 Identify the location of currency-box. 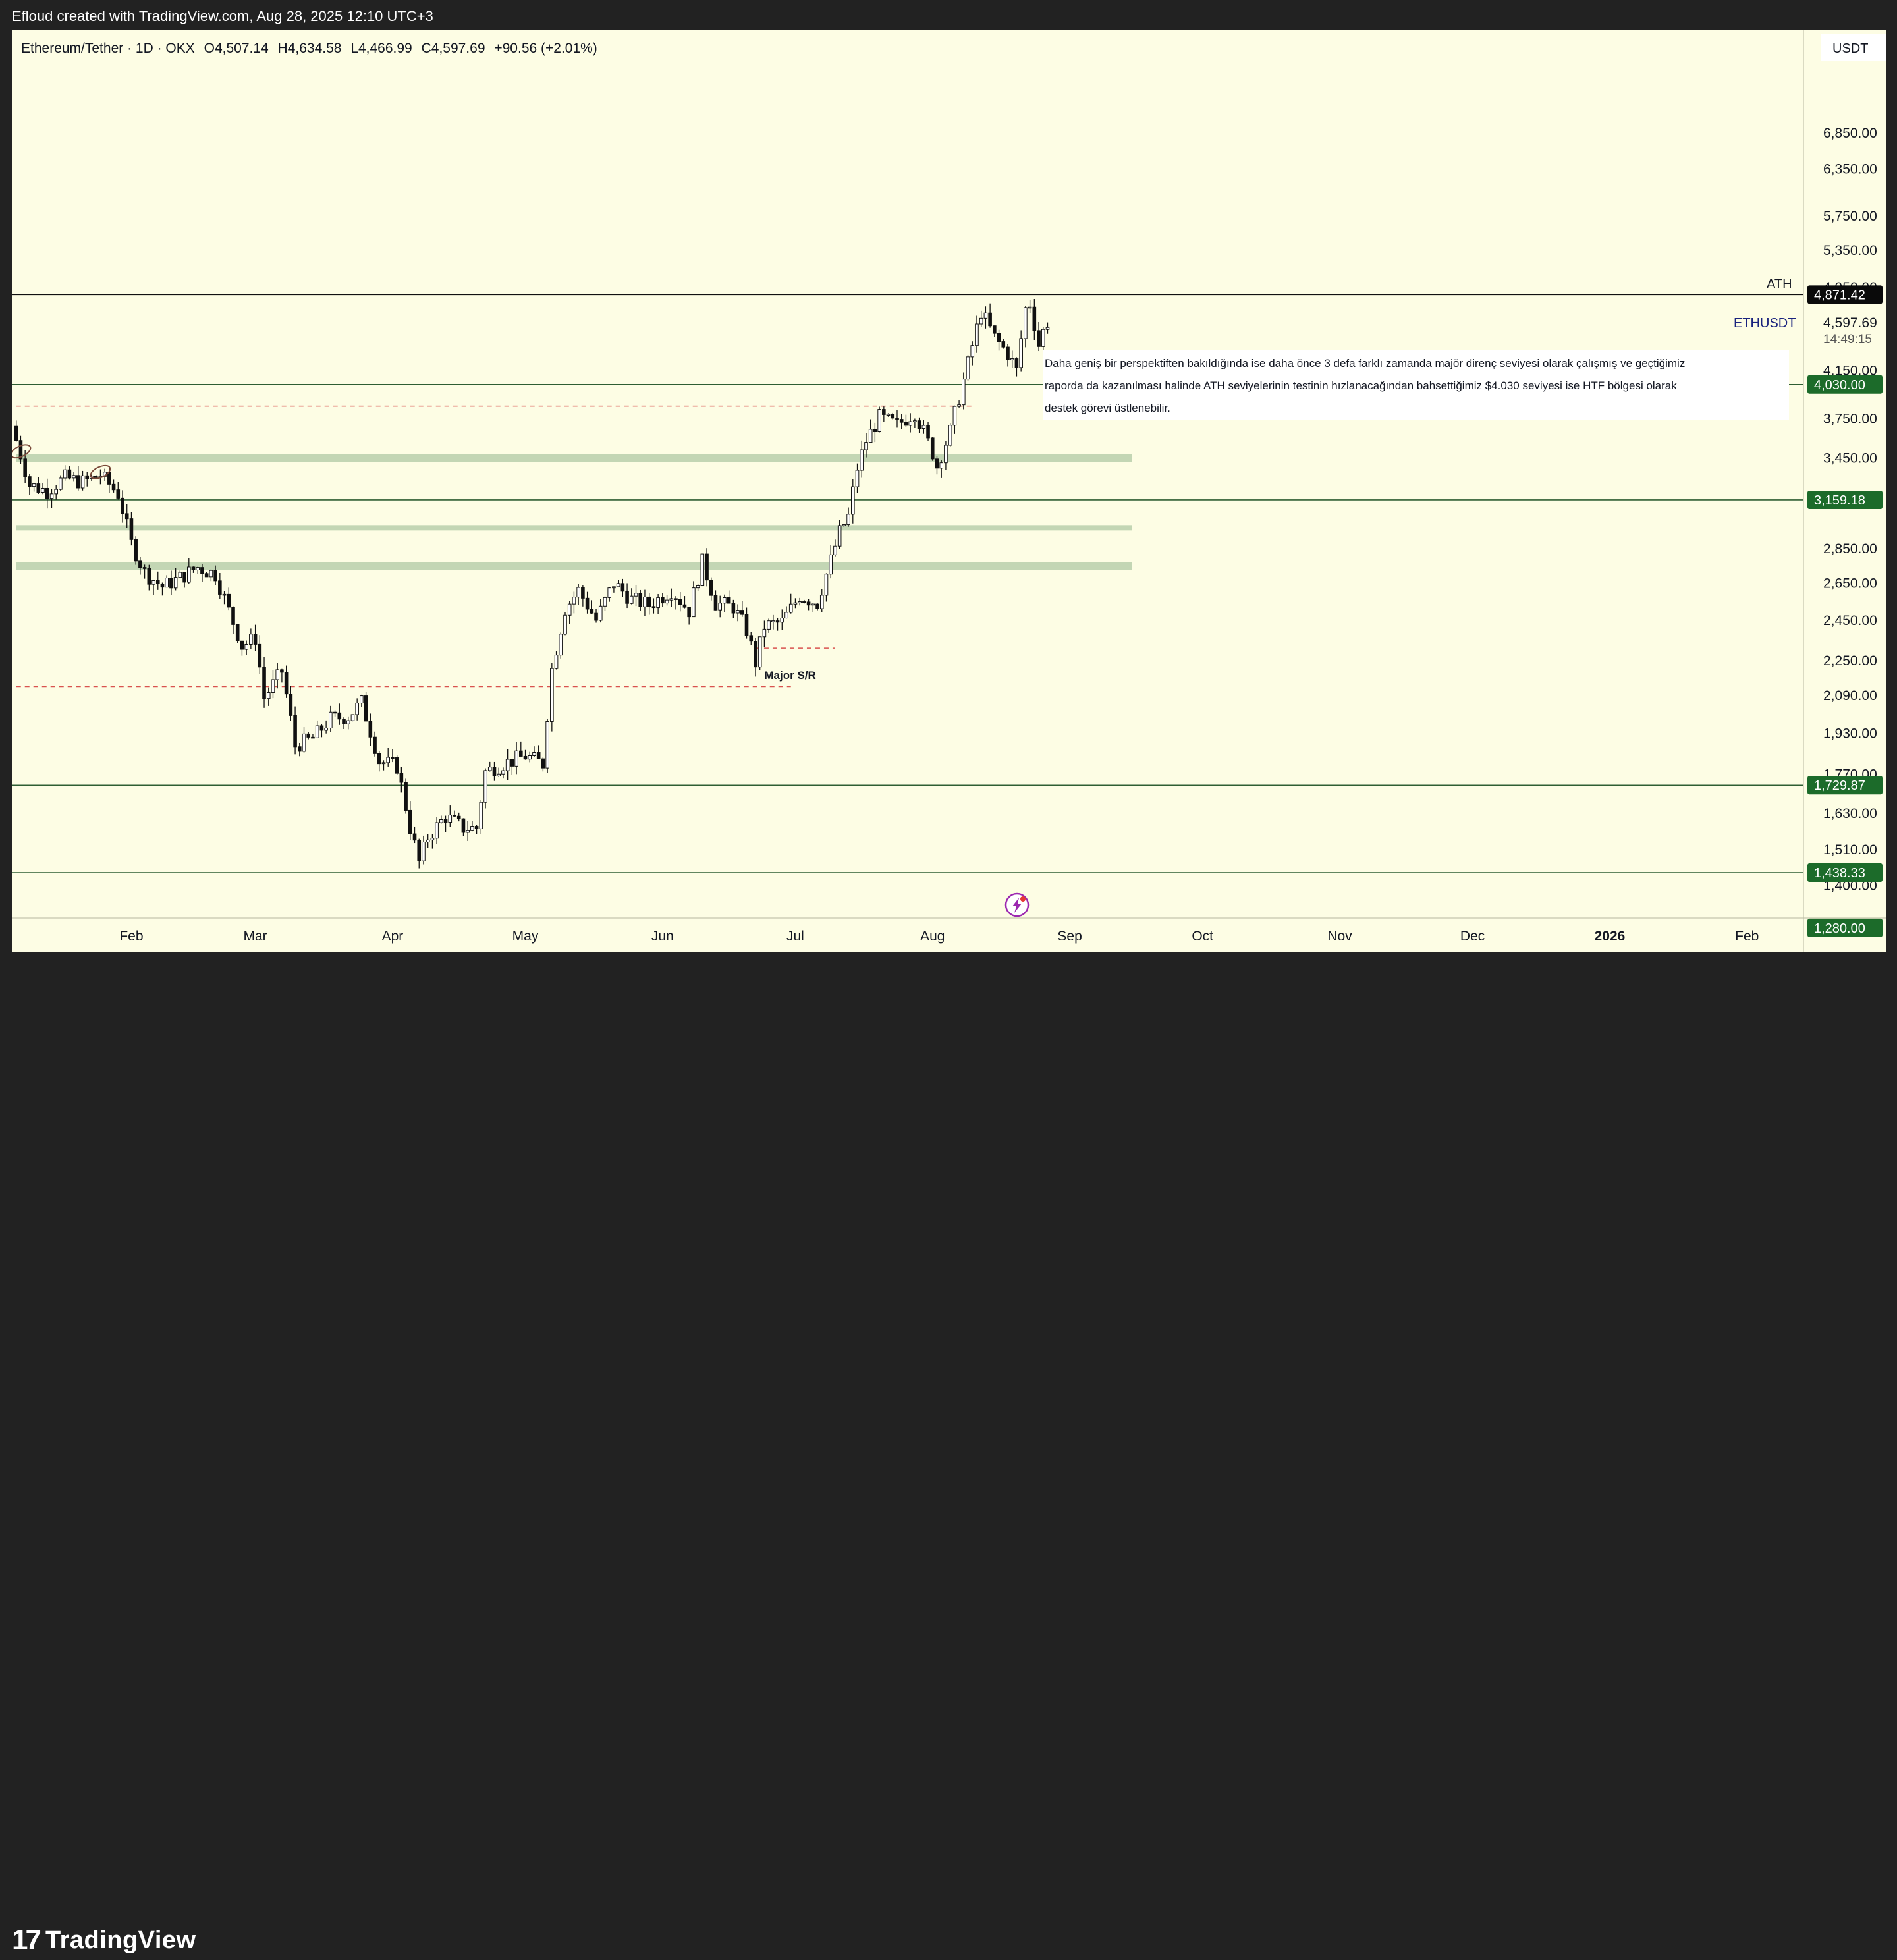
(1854, 47).